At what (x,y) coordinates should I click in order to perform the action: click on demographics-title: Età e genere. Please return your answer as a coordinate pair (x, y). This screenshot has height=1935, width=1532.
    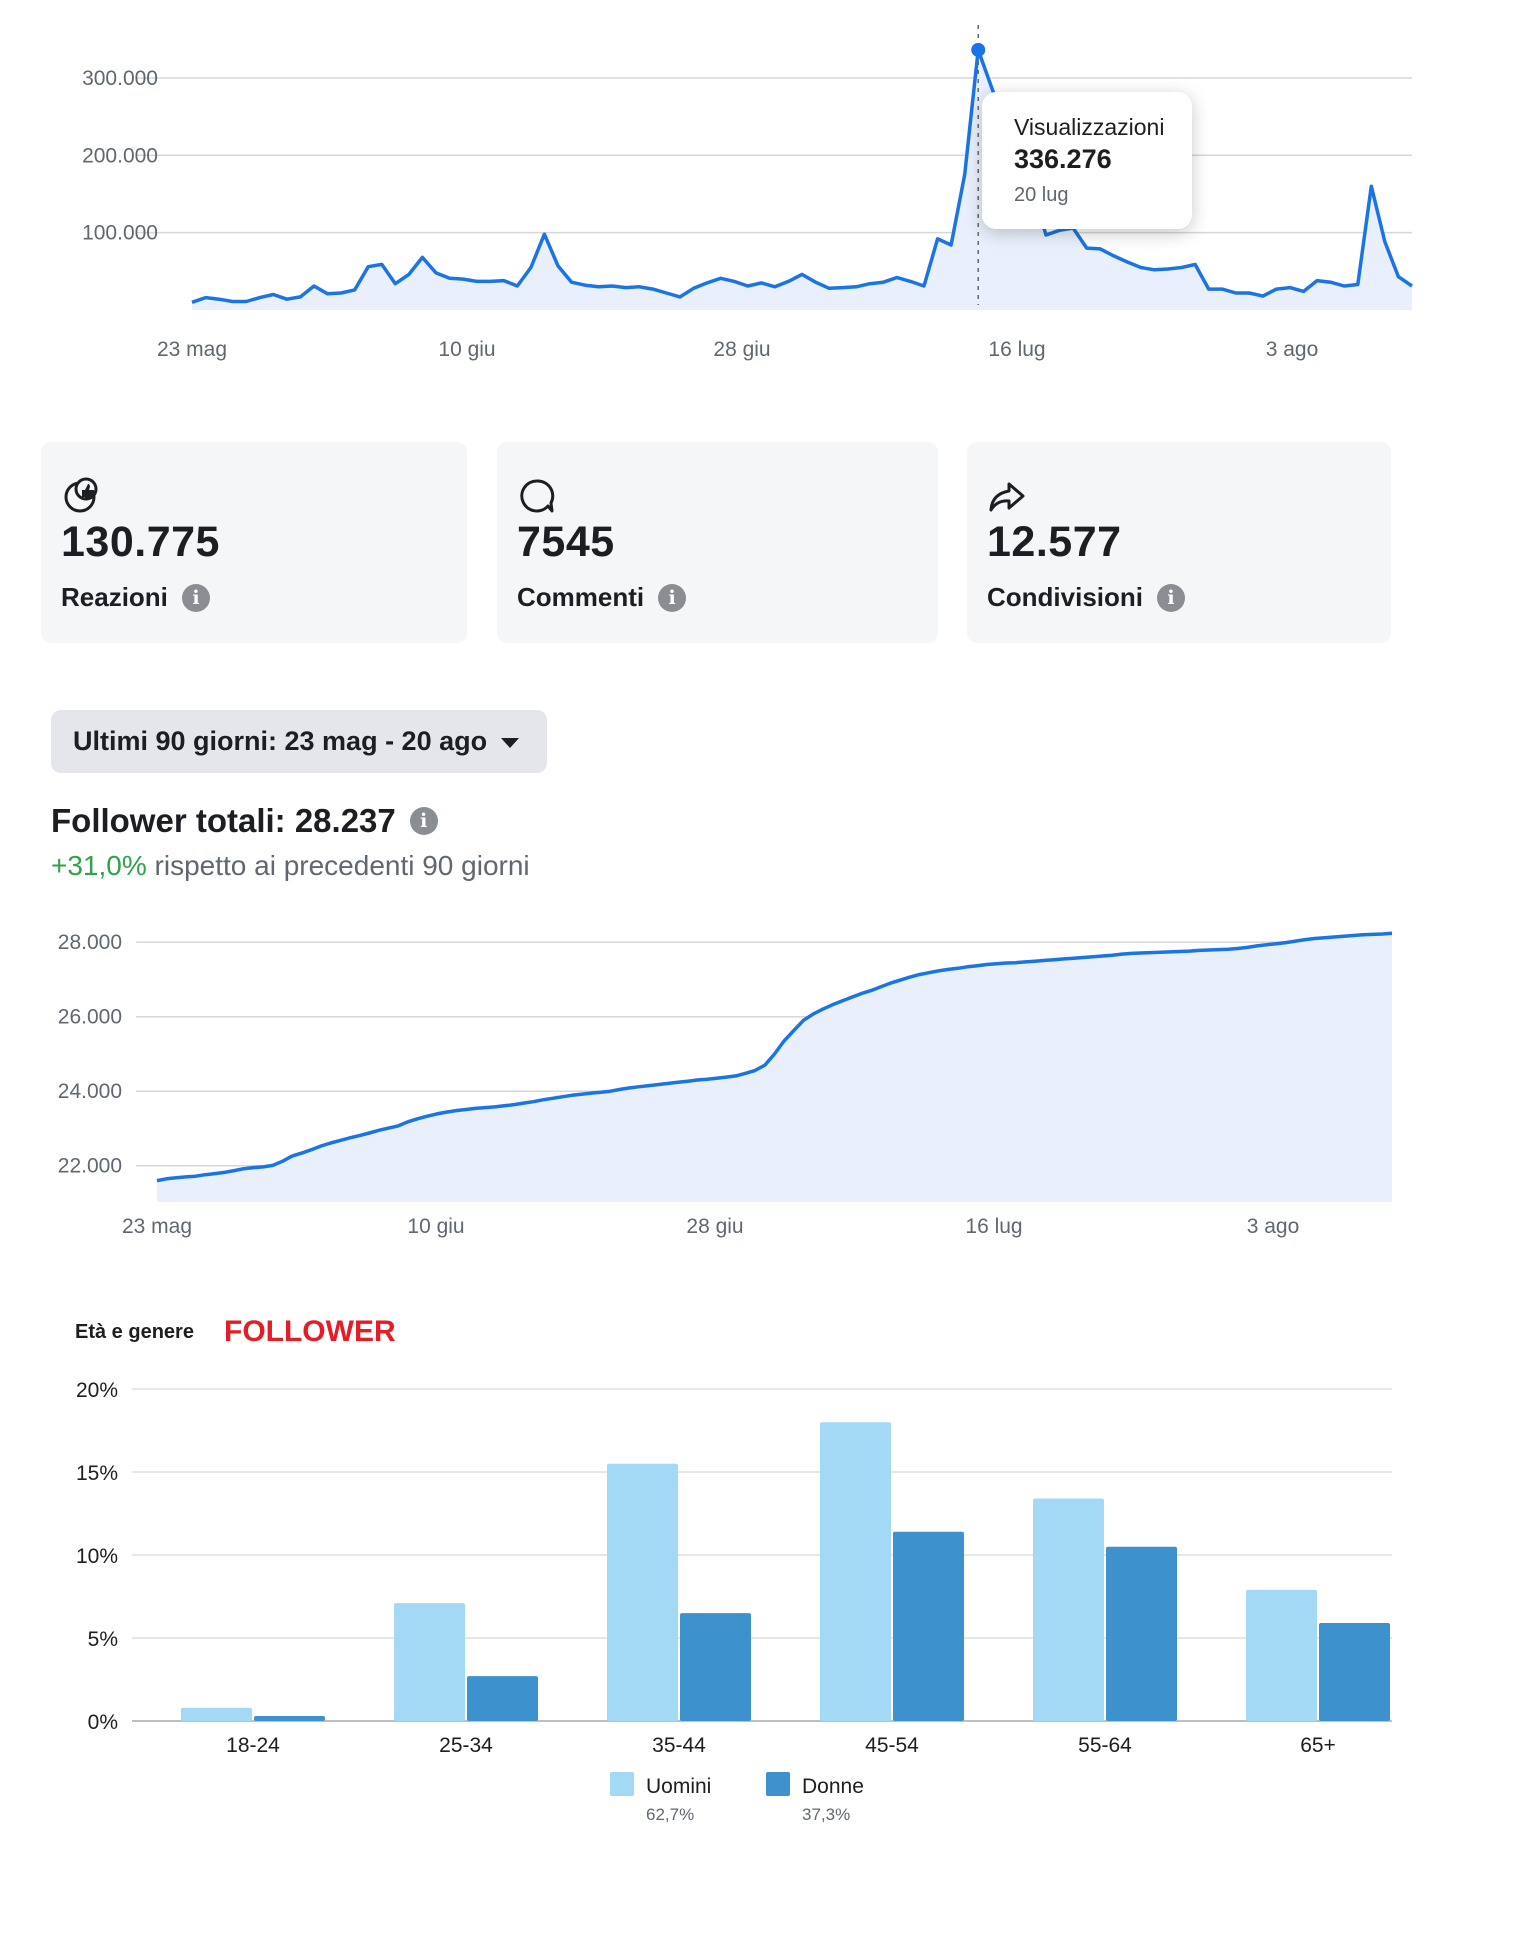
    Looking at the image, I should click on (134, 1332).